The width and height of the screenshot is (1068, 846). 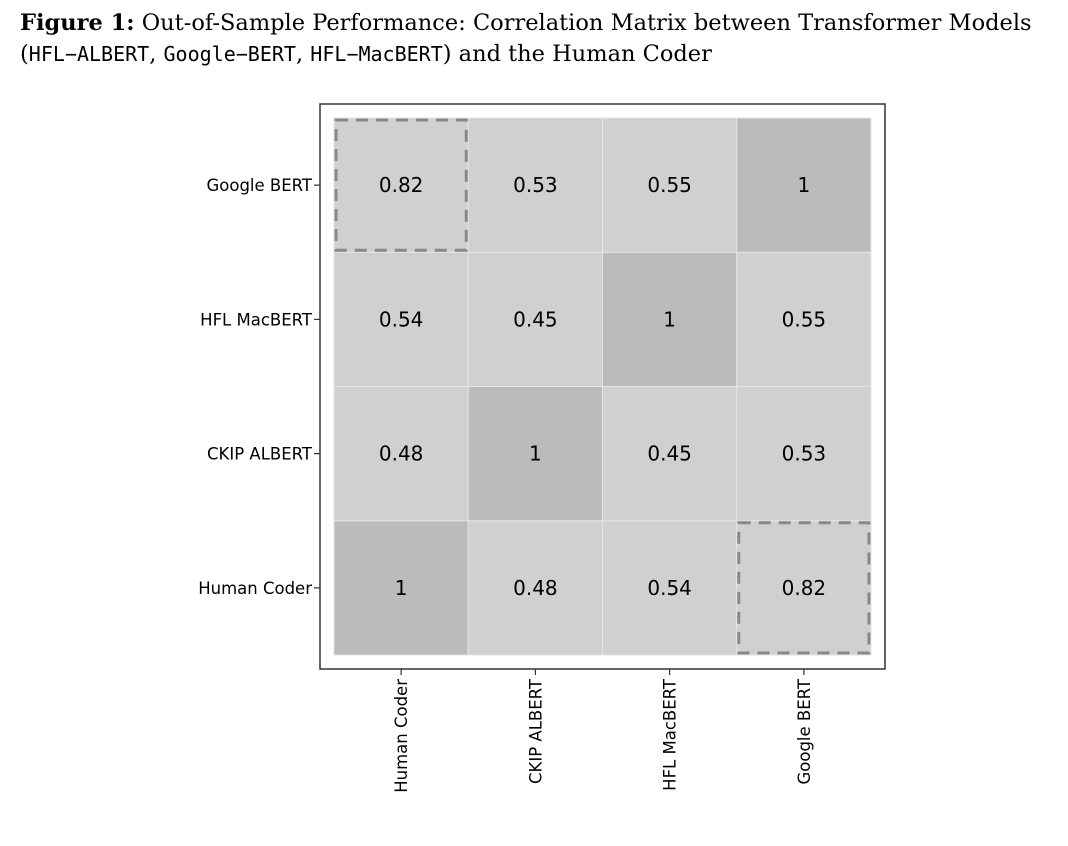 I want to click on cell-value-label-1-0: 0.48, so click(x=401, y=454).